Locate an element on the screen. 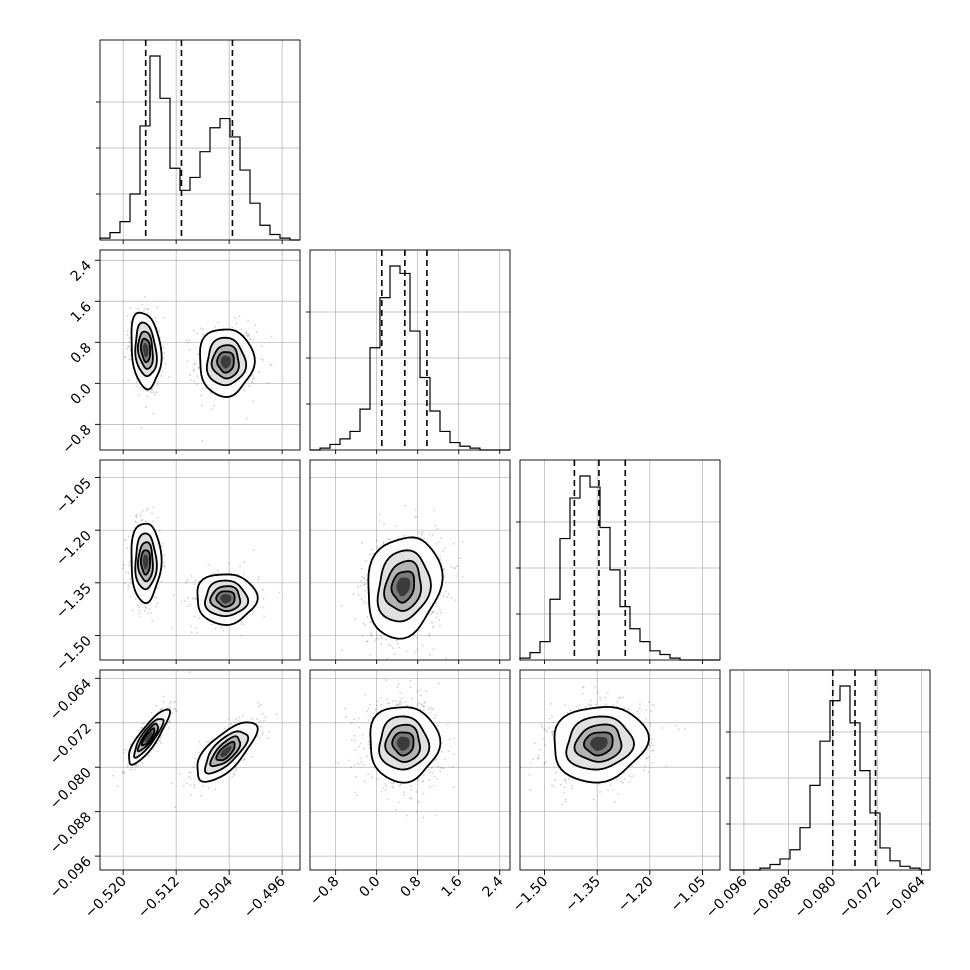 The image size is (970, 970). ytick-label-p3-3: −1.05 is located at coordinates (74, 496).